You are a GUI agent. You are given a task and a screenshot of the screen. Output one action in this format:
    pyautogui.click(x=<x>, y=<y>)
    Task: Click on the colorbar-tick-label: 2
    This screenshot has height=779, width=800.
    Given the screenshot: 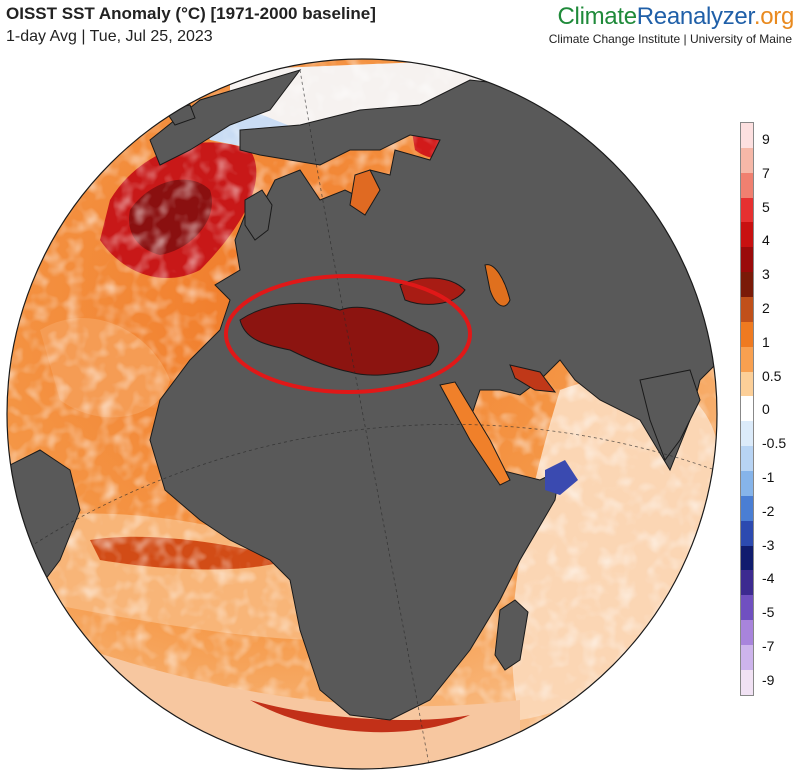 What is the action you would take?
    pyautogui.click(x=766, y=308)
    